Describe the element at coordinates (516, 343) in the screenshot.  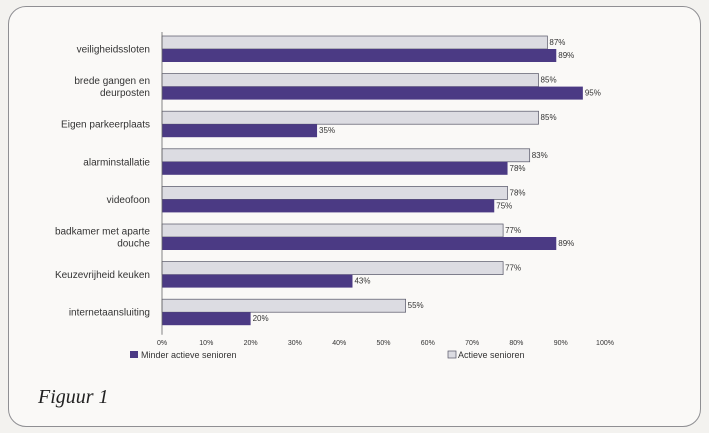
I see `x-tick-label: 80%` at that location.